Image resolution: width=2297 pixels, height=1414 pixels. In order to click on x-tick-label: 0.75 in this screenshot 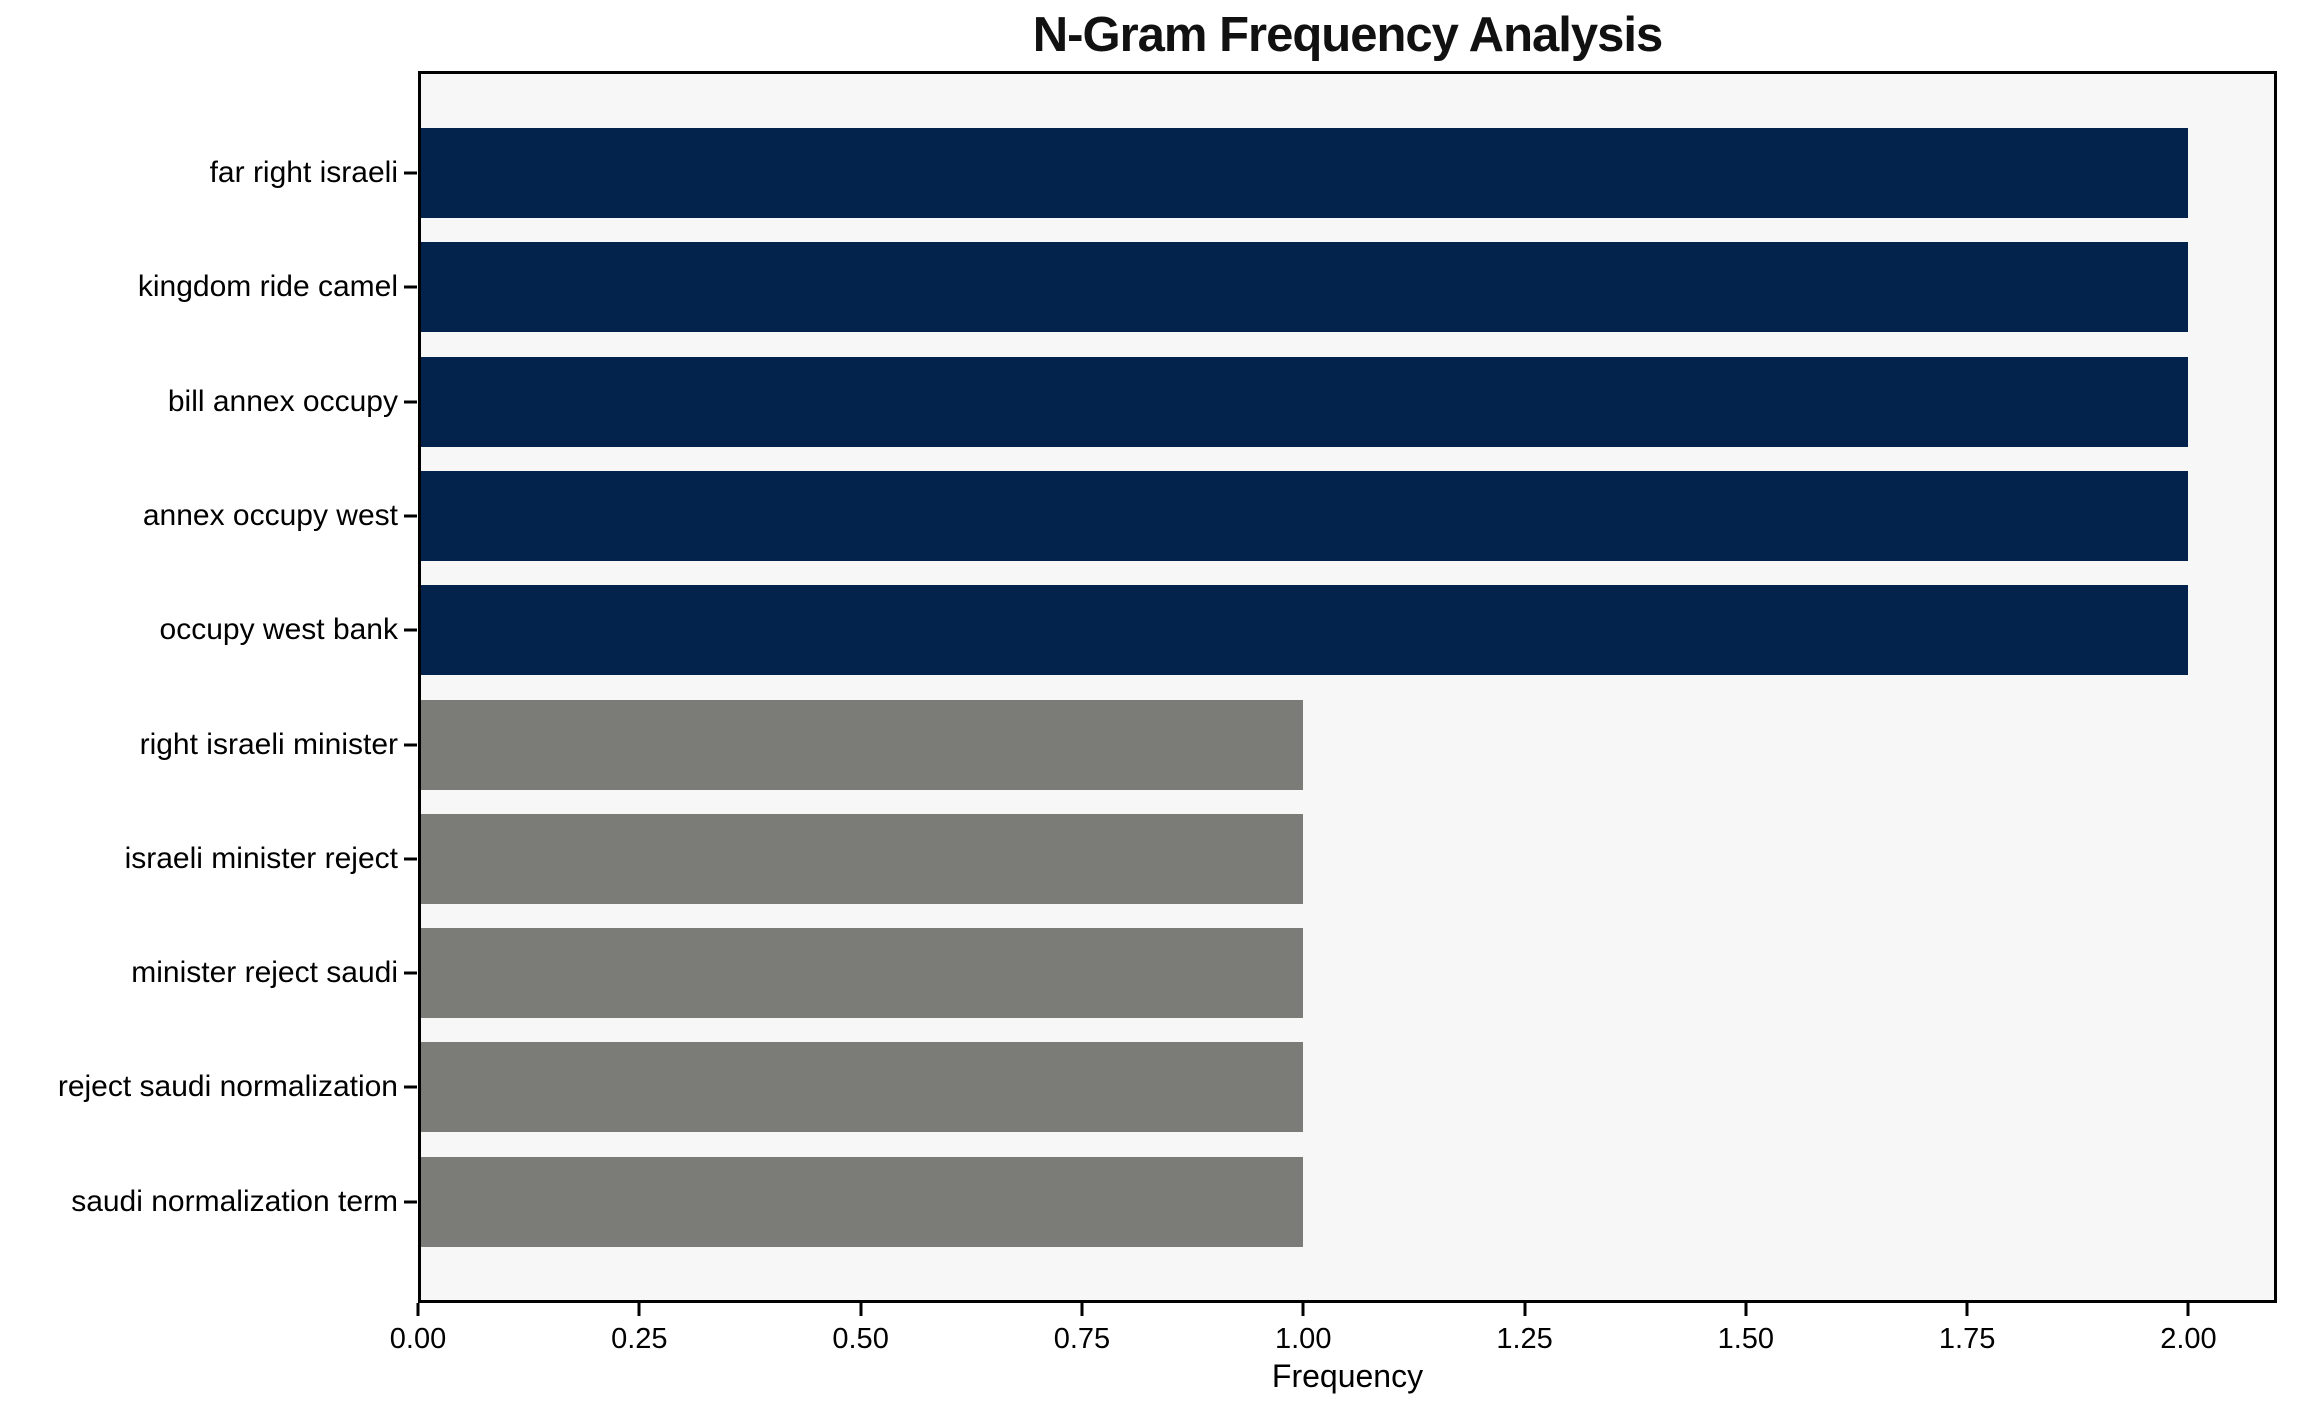, I will do `click(1082, 1339)`.